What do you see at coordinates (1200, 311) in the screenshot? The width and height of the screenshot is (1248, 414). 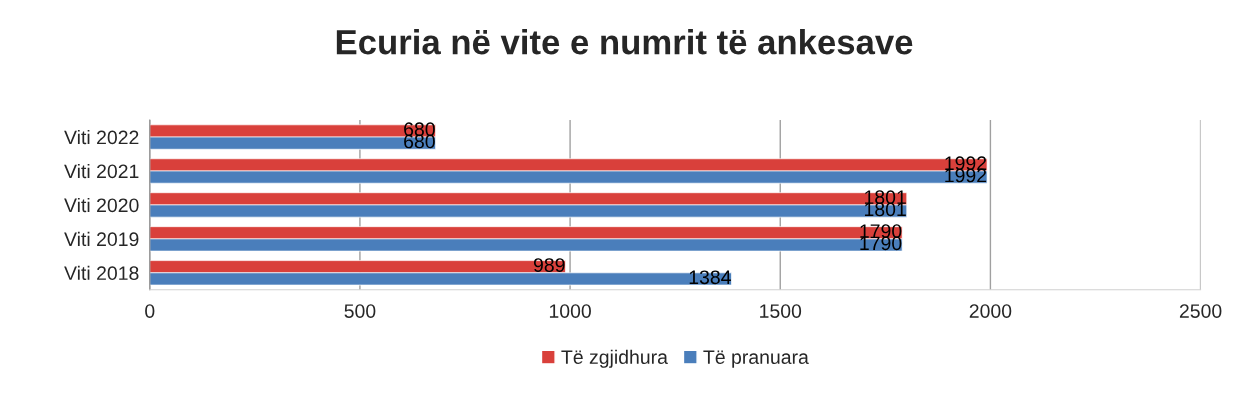 I see `x-tick-label: 2500` at bounding box center [1200, 311].